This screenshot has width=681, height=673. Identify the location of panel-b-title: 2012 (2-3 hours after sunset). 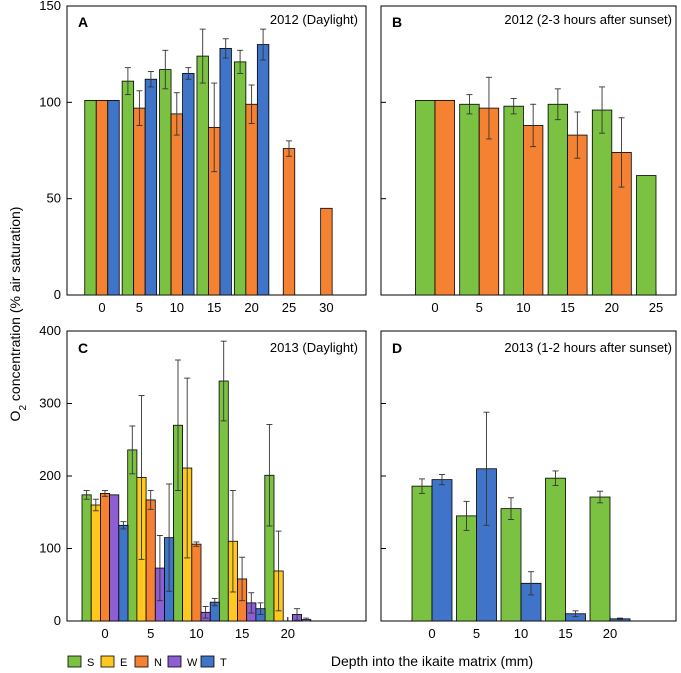
(588, 19).